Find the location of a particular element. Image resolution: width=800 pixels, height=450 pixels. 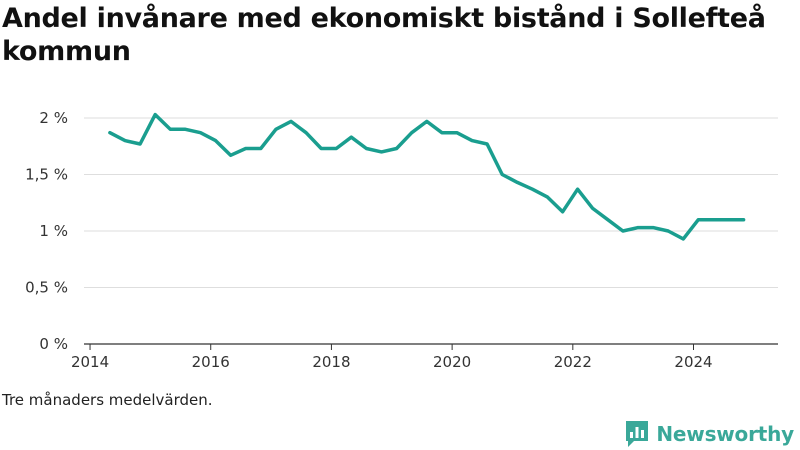

y-tick-label: 0,5 % is located at coordinates (46, 288).